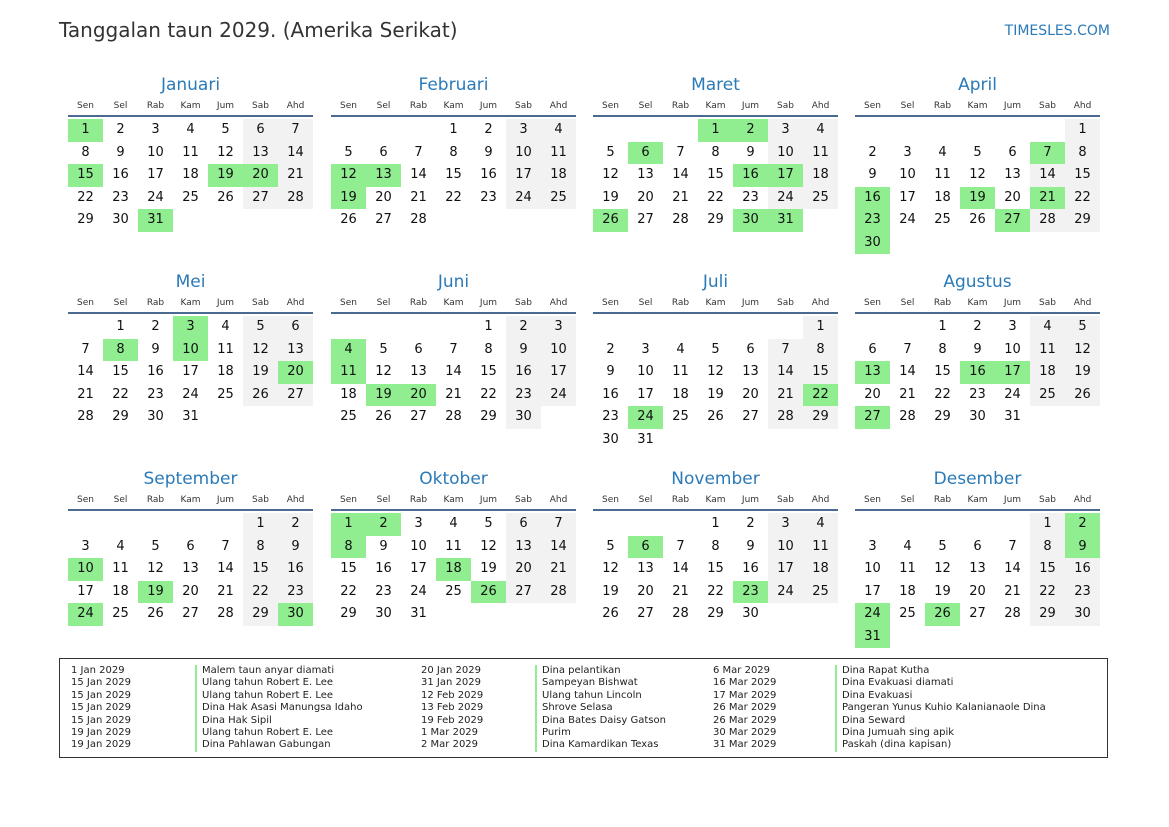 The width and height of the screenshot is (1169, 827). What do you see at coordinates (872, 242) in the screenshot?
I see `holiday-day-cell: 30` at bounding box center [872, 242].